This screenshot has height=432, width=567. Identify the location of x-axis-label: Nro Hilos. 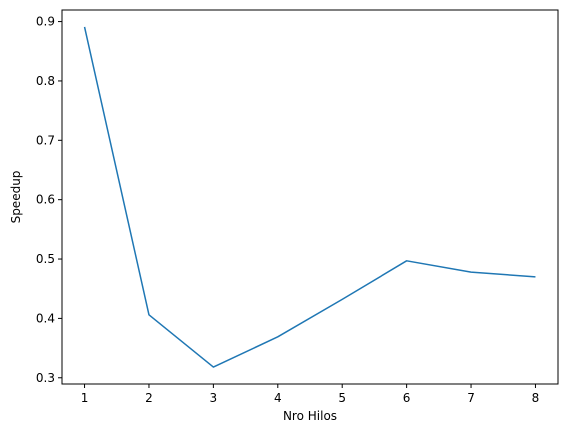
(310, 416).